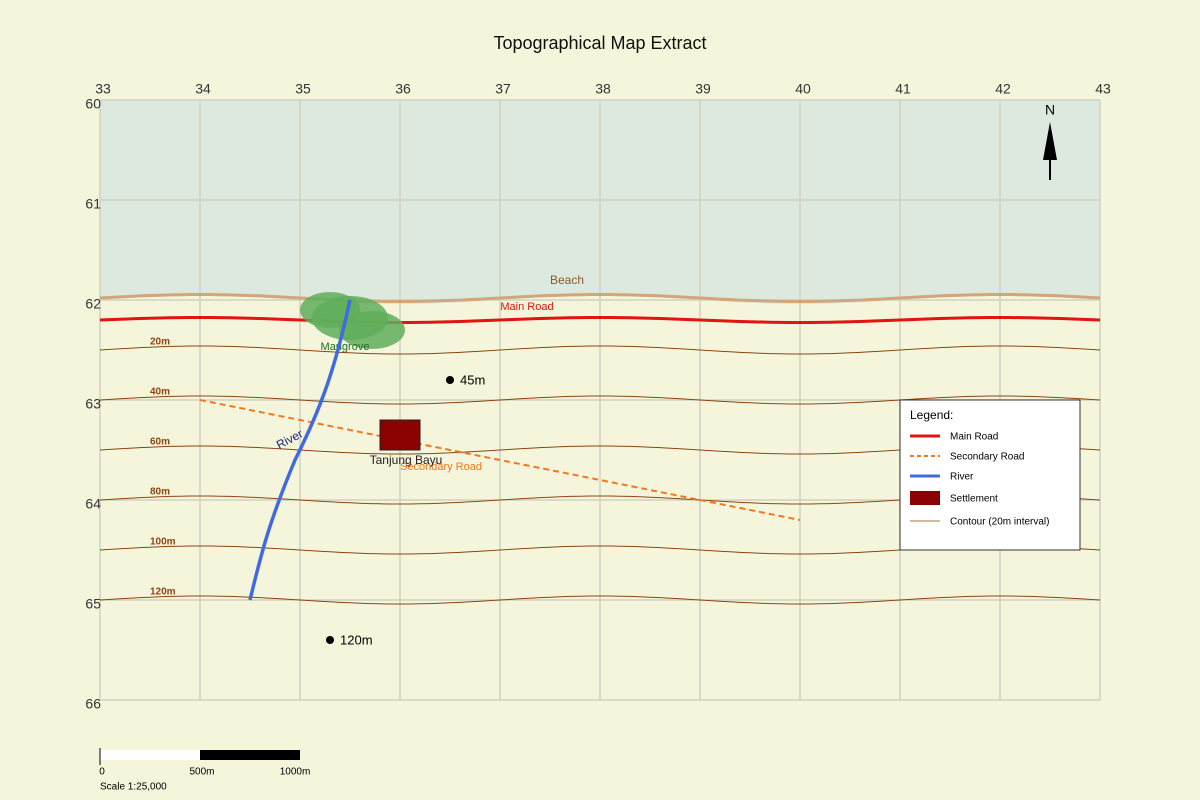 This screenshot has width=1200, height=800. Describe the element at coordinates (974, 437) in the screenshot. I see `legend-item: Main Road` at that location.